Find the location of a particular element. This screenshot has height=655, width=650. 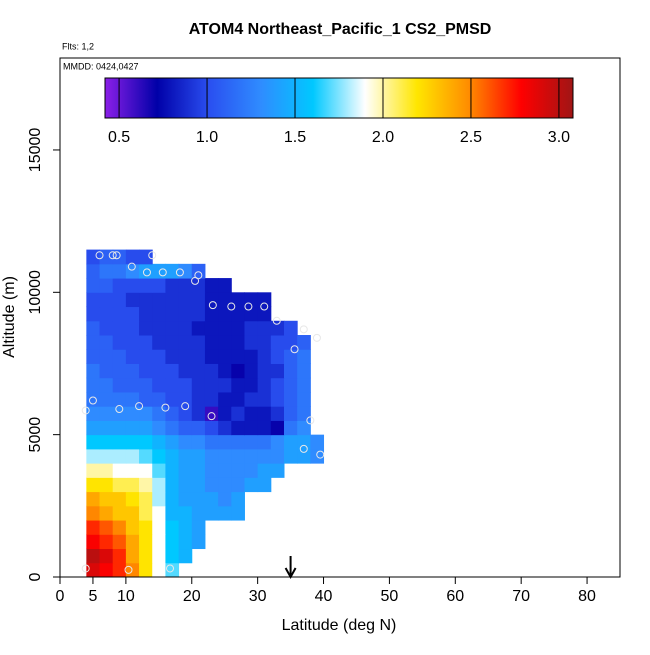

colorbar-tick-label: 3.0 is located at coordinates (559, 137).